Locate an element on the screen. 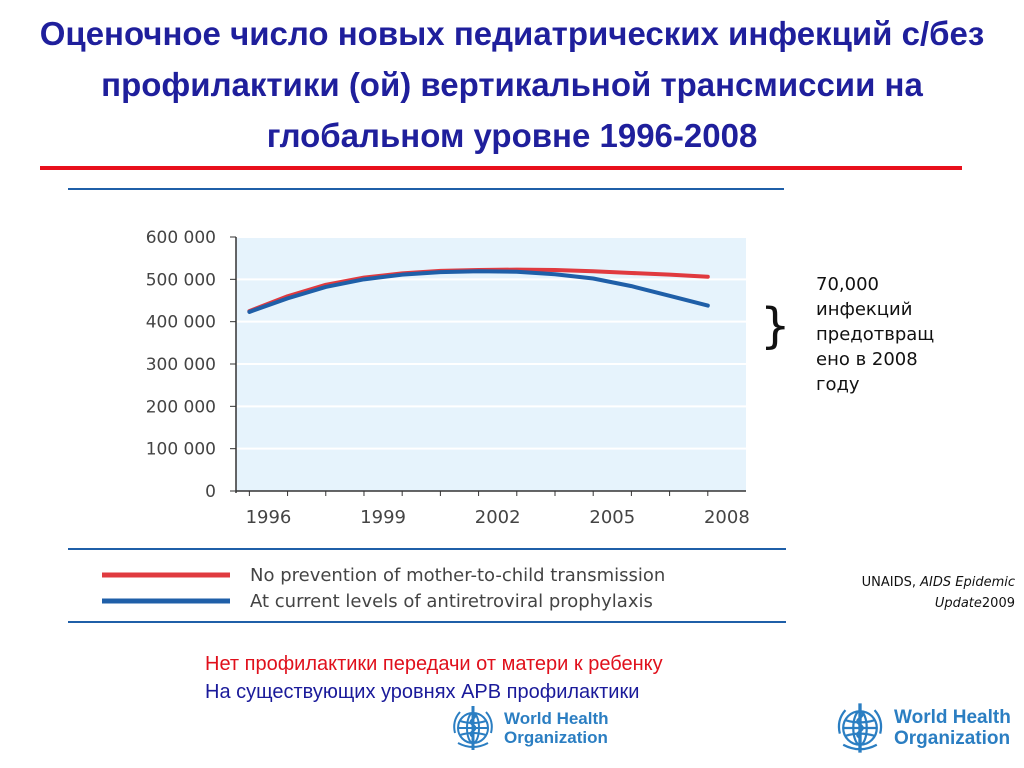 The image size is (1024, 768). y-tick-label: 600 000 is located at coordinates (181, 238).